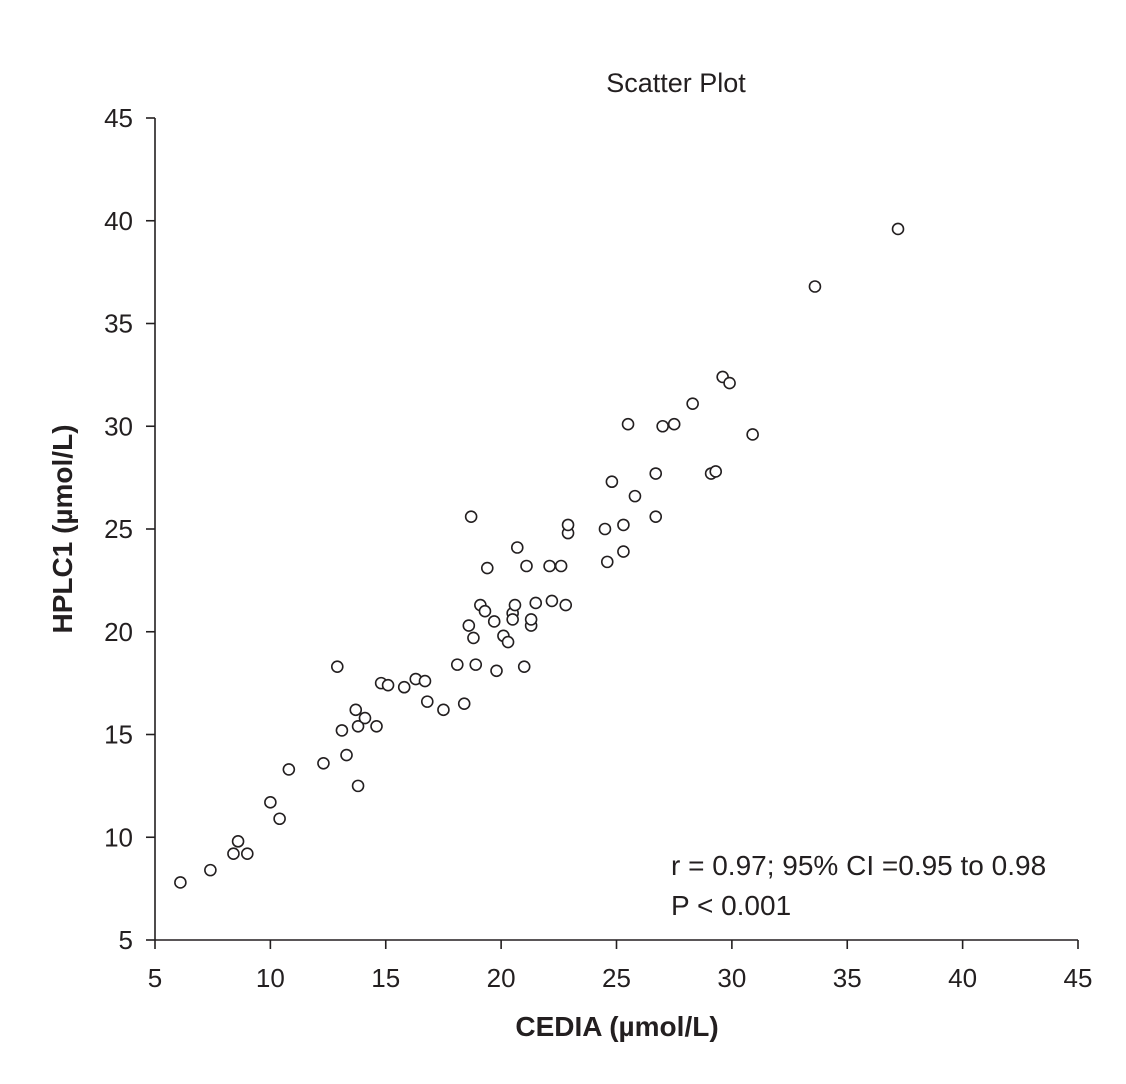 The image size is (1126, 1084). Describe the element at coordinates (962, 978) in the screenshot. I see `x-tick-label: 40` at that location.